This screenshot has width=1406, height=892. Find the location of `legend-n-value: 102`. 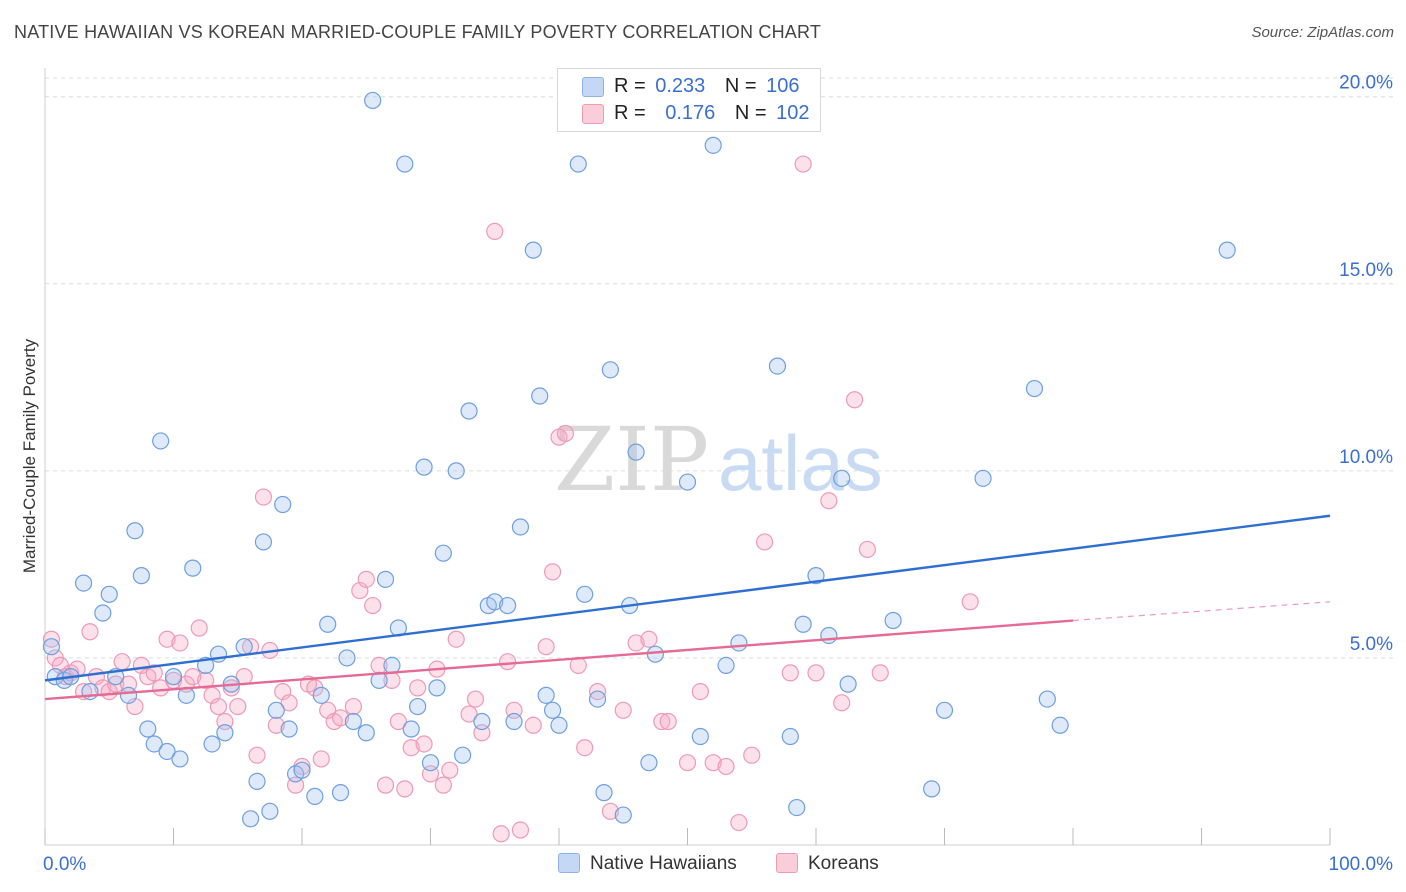

legend-n-value: 102 is located at coordinates (793, 113).